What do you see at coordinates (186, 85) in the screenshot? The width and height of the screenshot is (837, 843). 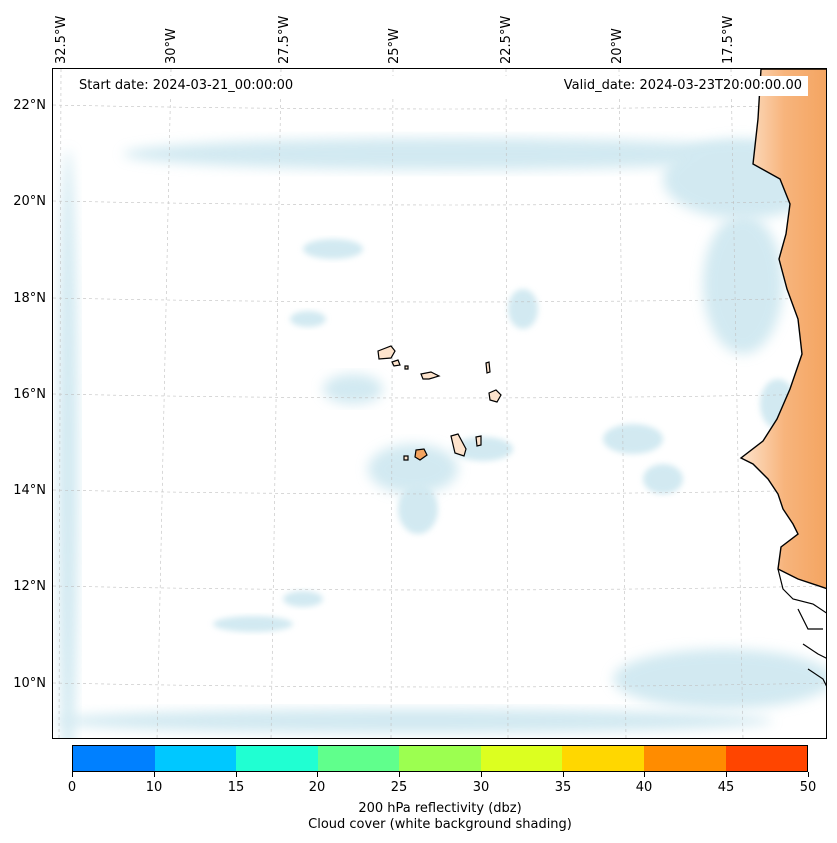 I see `start-date-label: Start date: 2024-03-21_00:00:00` at bounding box center [186, 85].